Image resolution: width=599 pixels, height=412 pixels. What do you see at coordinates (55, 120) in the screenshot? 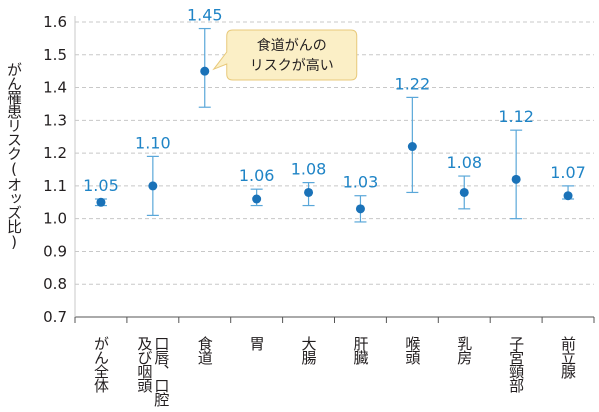
I see `y-tick-label: 1.3` at bounding box center [55, 120].